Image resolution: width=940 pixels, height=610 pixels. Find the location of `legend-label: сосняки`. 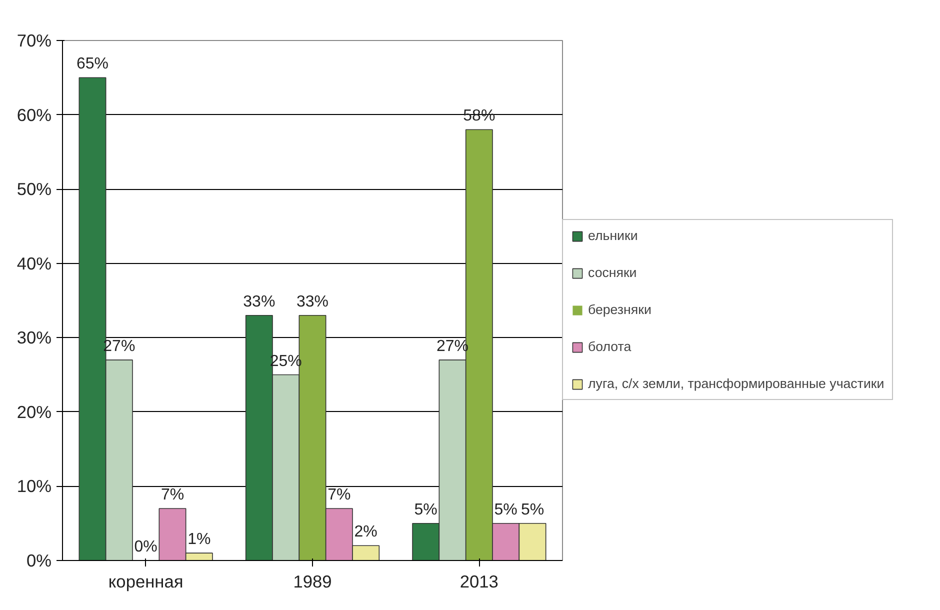

legend-label: сосняки is located at coordinates (612, 272).